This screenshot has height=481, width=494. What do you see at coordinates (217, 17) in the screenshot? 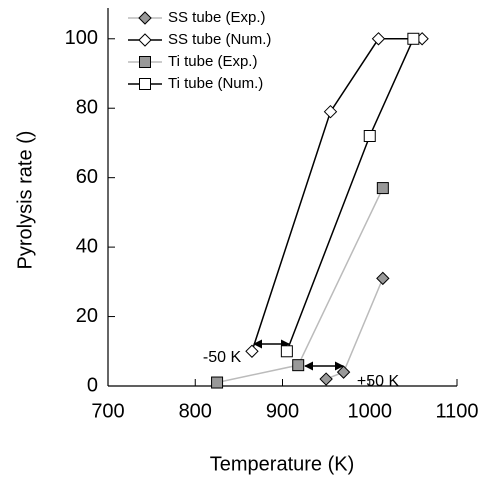
I see `legend-label: SS tube (Exp.)` at bounding box center [217, 17].